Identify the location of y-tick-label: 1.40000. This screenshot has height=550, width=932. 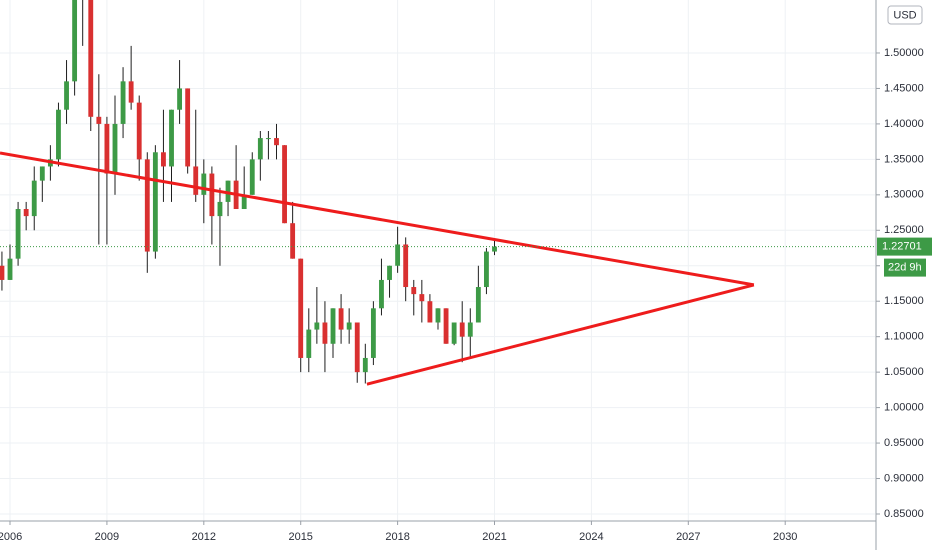
(904, 124).